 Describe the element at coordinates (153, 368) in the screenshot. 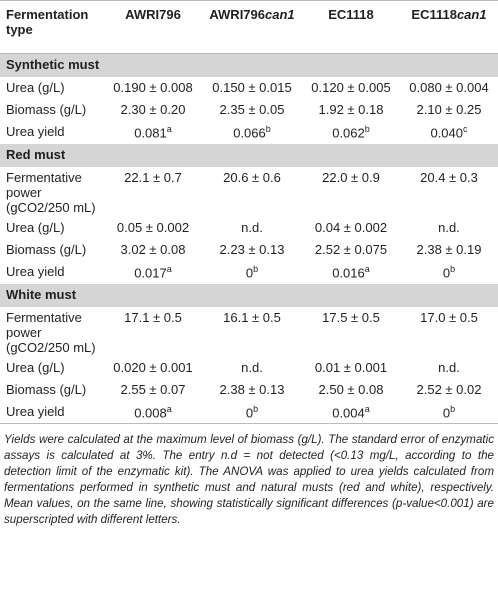

I see `cell: 0.020 ± 0.001` at that location.